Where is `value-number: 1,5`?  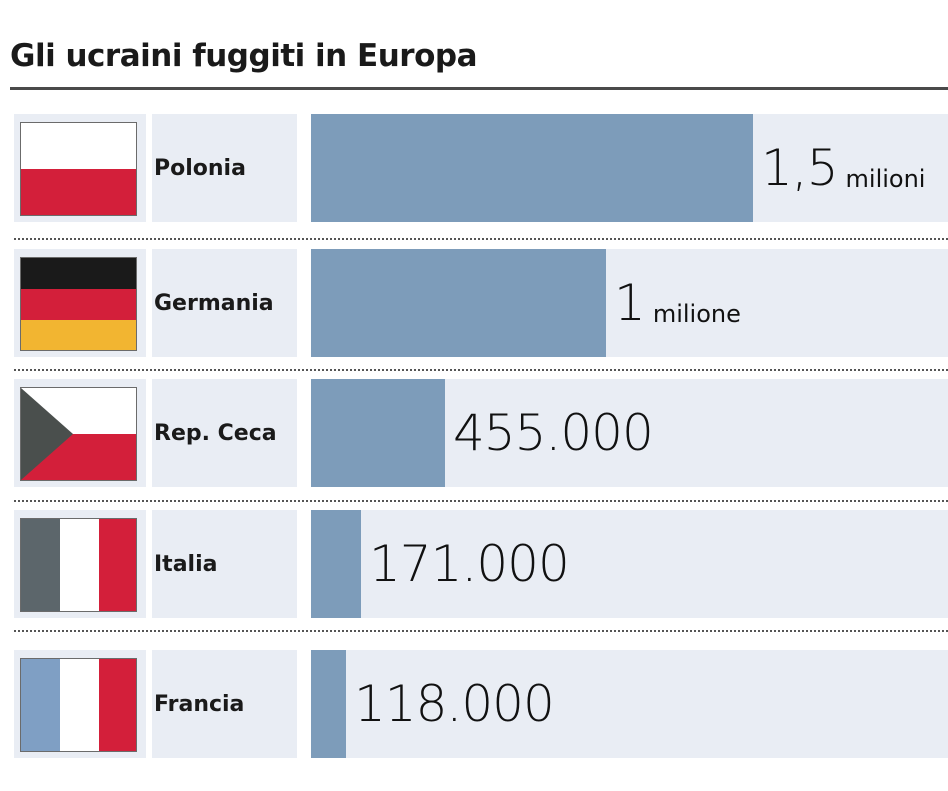
value-number: 1,5 is located at coordinates (800, 168).